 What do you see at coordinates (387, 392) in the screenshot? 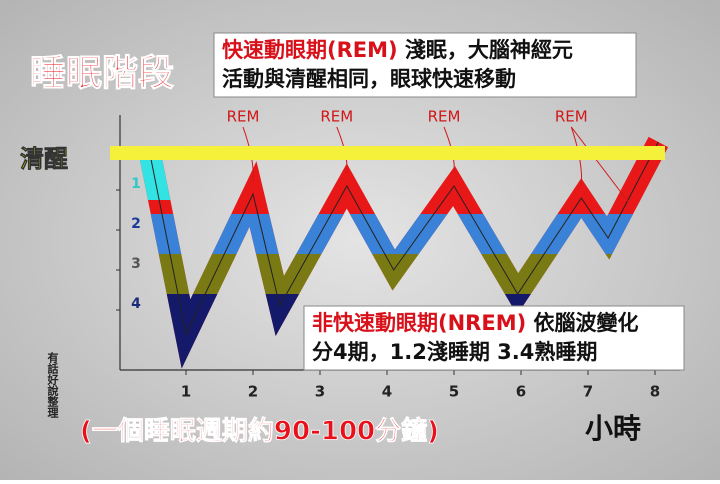
I see `x-tick-label: 4` at bounding box center [387, 392].